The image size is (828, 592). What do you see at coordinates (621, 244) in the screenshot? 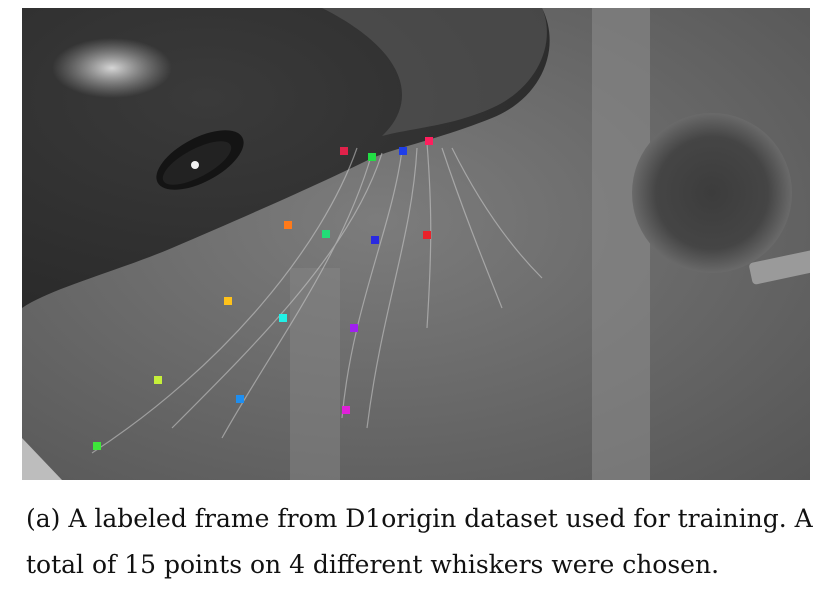
I see `vertical-bar` at bounding box center [621, 244].